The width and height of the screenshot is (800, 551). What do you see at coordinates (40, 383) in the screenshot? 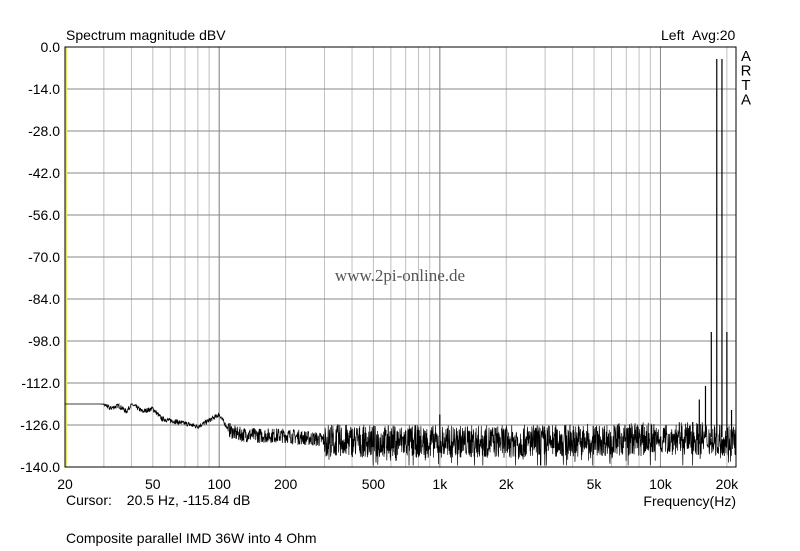
I see `y-tick-label: -112.0` at bounding box center [40, 383].